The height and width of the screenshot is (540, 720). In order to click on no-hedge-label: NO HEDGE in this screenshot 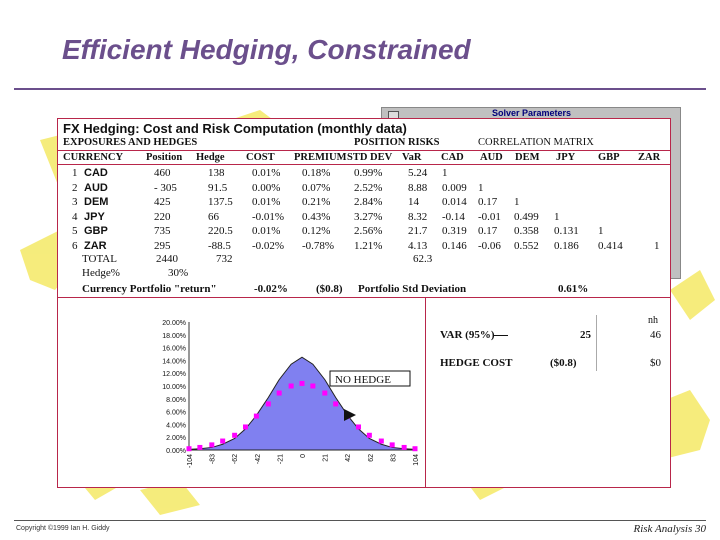, I will do `click(363, 380)`.